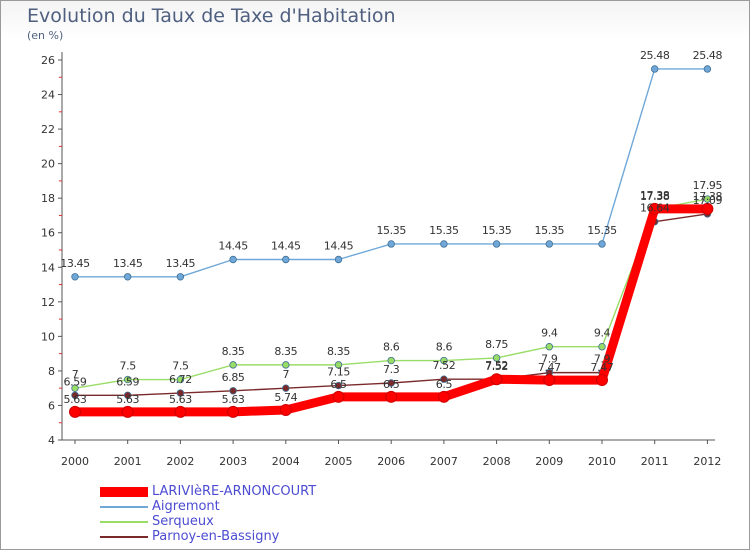 The image size is (750, 550). Describe the element at coordinates (183, 521) in the screenshot. I see `legend-label: Serqueux` at that location.